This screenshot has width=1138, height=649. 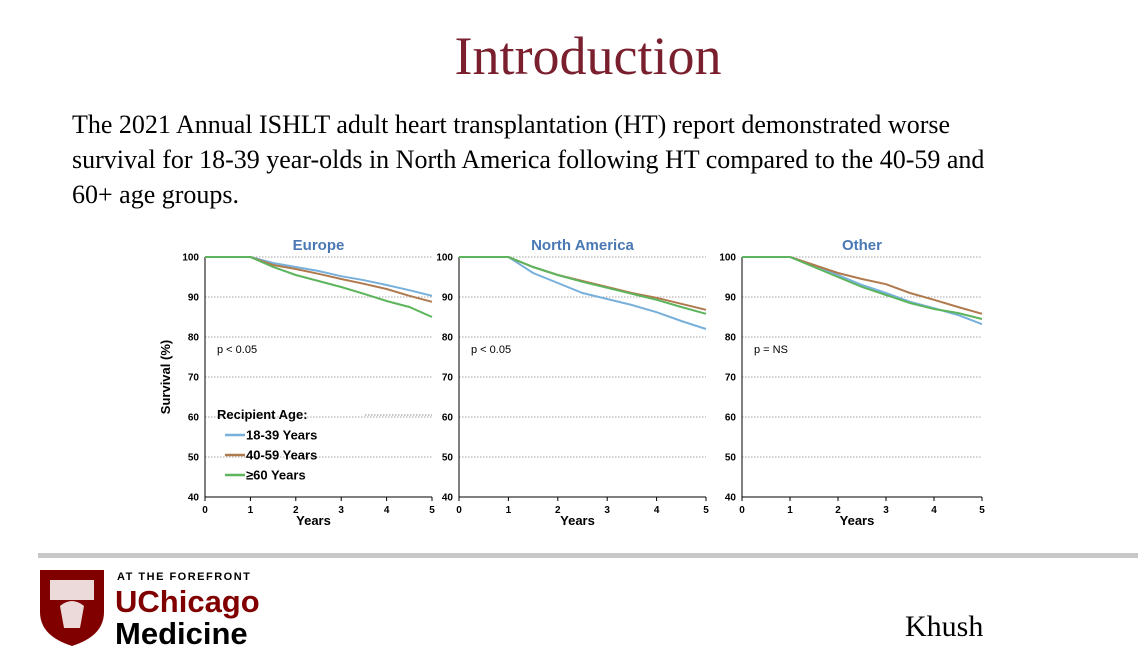 What do you see at coordinates (771, 350) in the screenshot?
I see `annotation: p = NS` at bounding box center [771, 350].